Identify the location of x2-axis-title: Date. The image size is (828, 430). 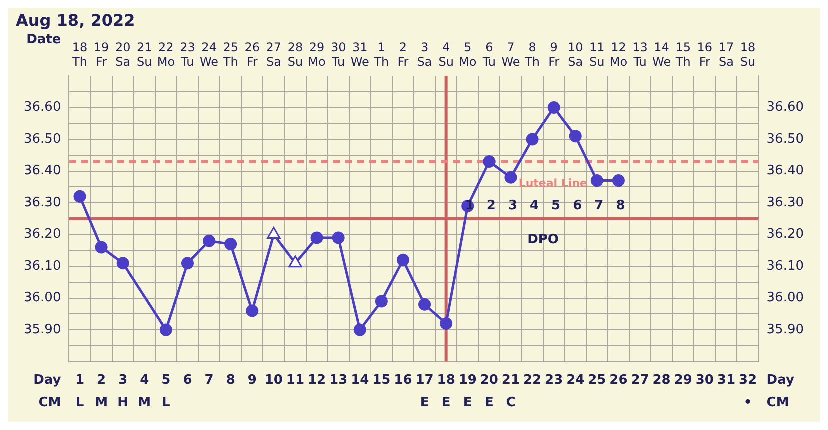
(44, 40).